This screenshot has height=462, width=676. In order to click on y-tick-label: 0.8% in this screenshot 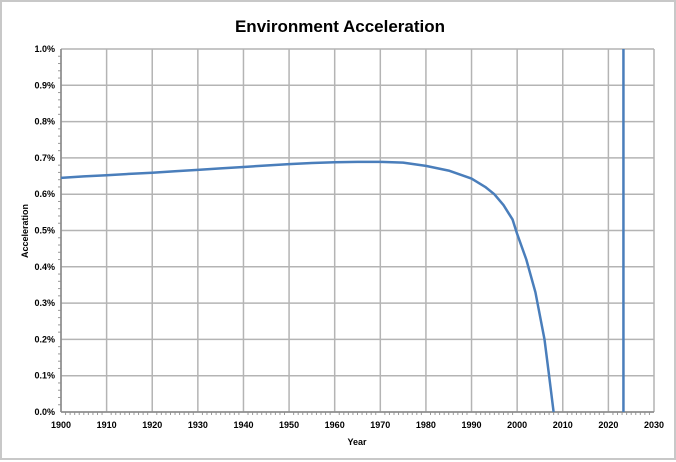, I will do `click(44, 122)`.